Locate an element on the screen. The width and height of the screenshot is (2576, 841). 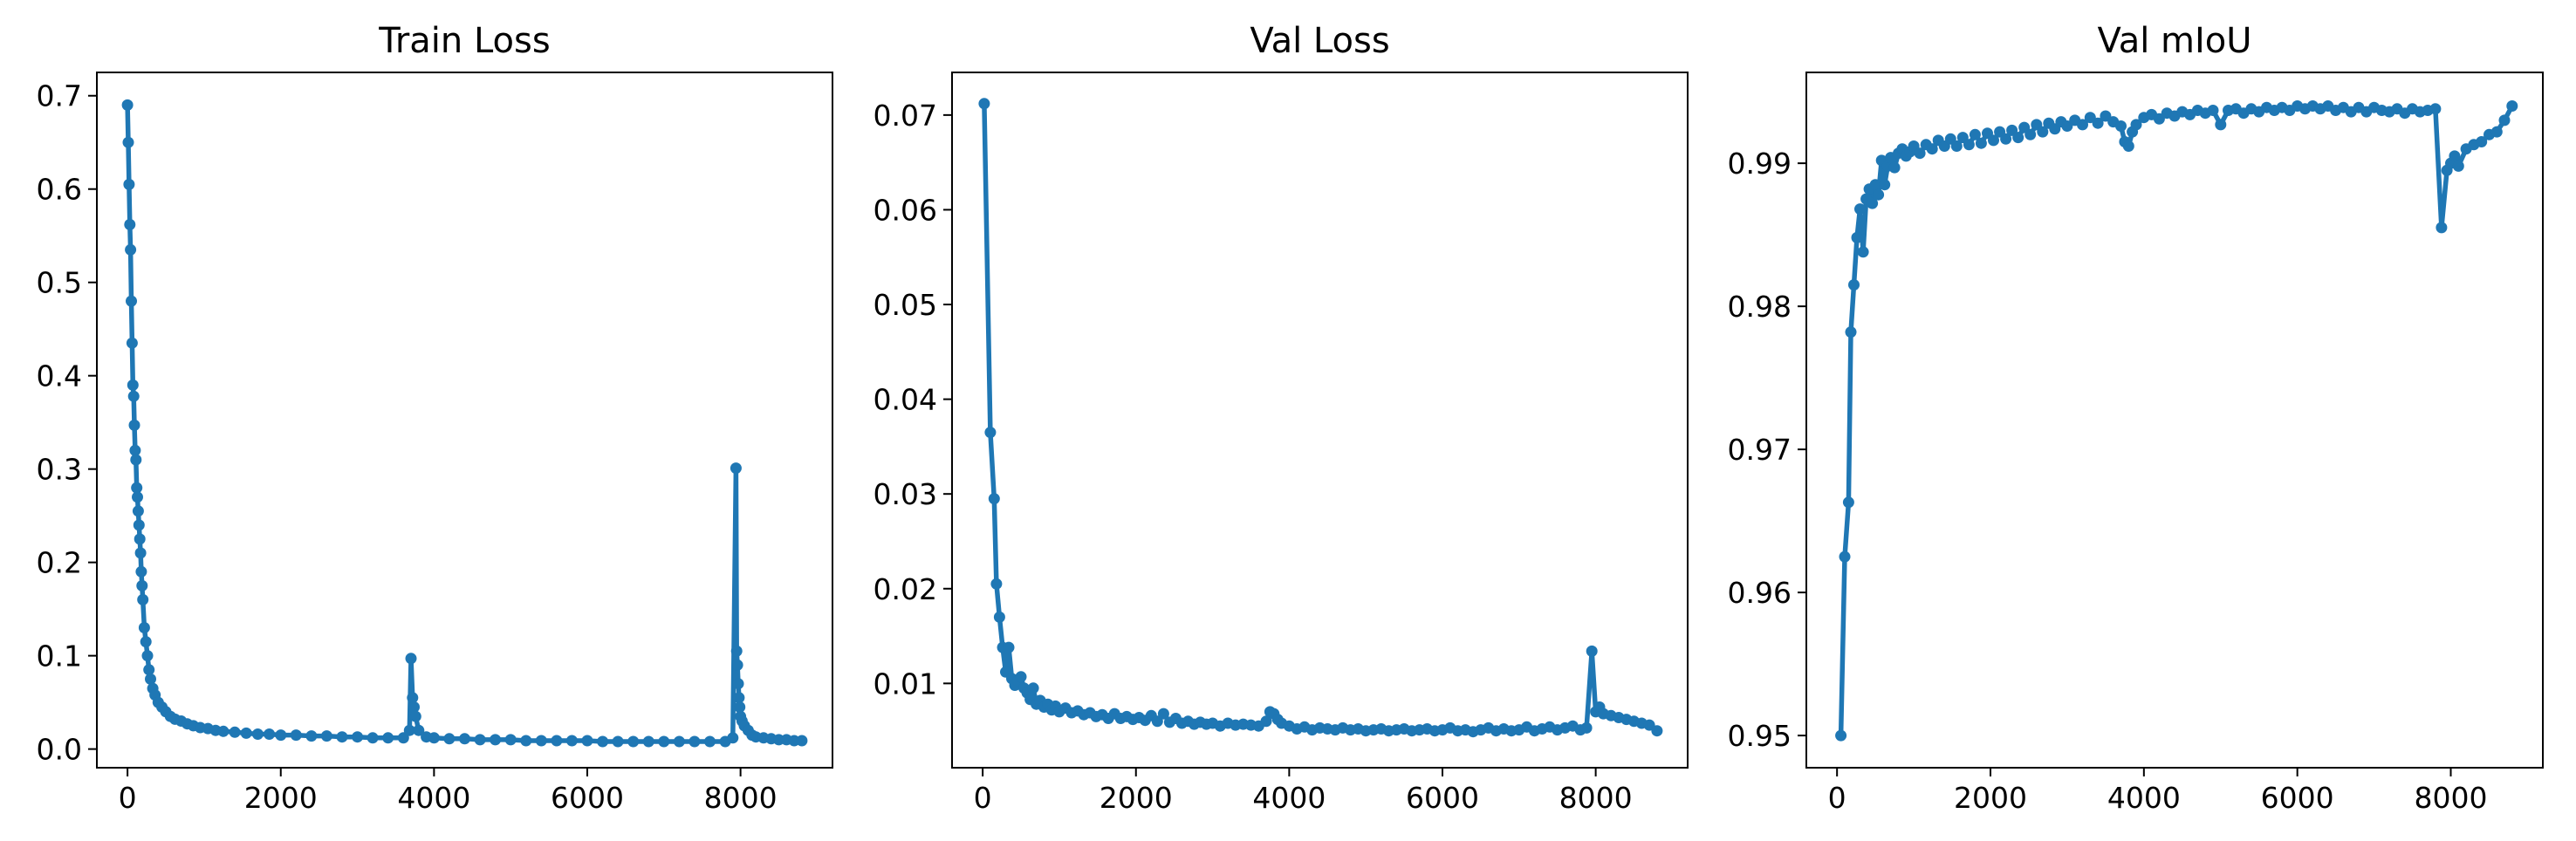
y-tick-label: 0.0 is located at coordinates (59, 750).